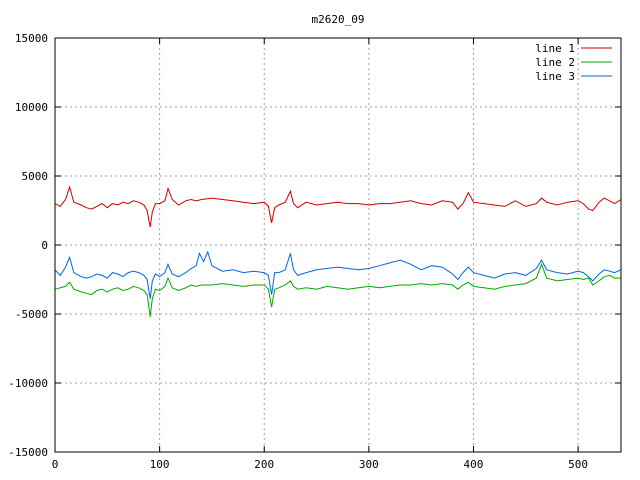 The image size is (640, 480). I want to click on y-tick-label: -15000, so click(28, 452).